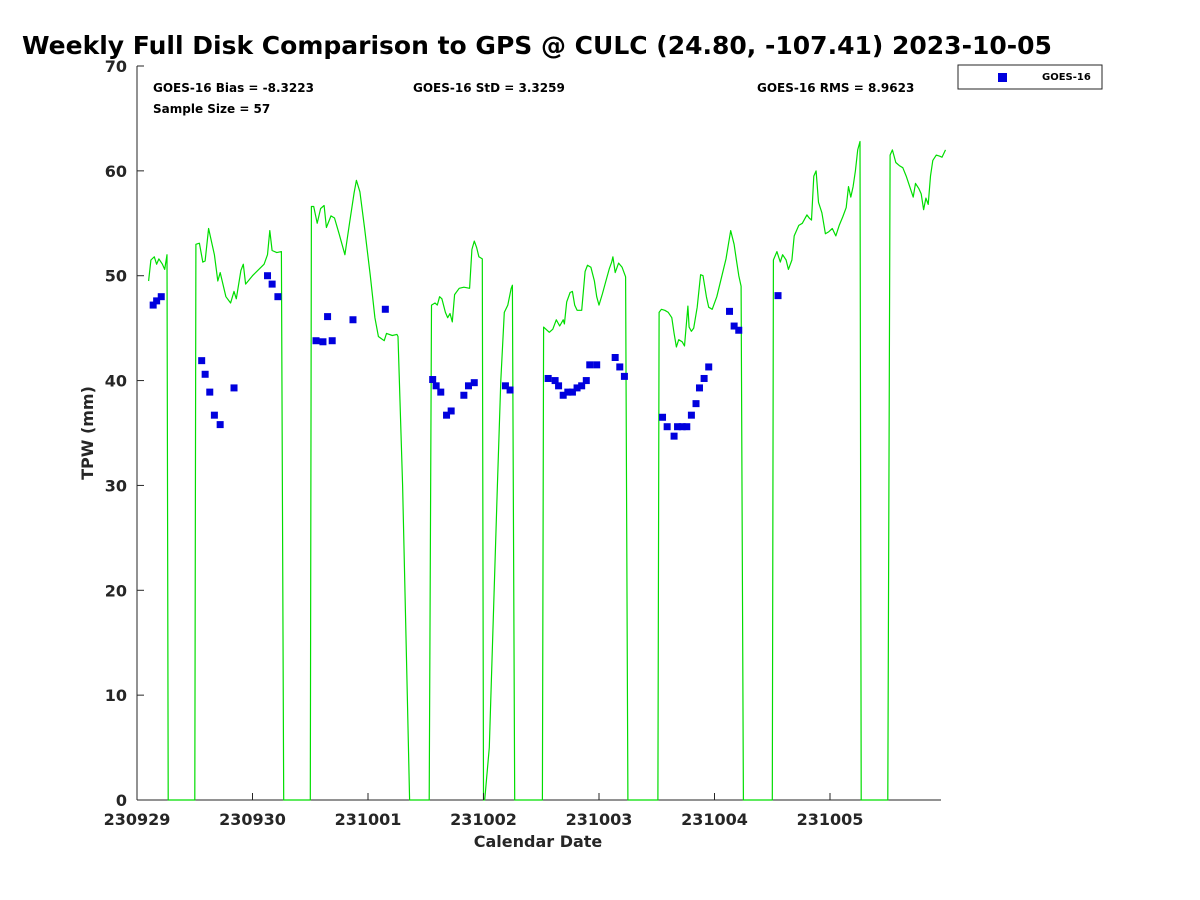  I want to click on legend-label-goes16: GOES-16, so click(1066, 77).